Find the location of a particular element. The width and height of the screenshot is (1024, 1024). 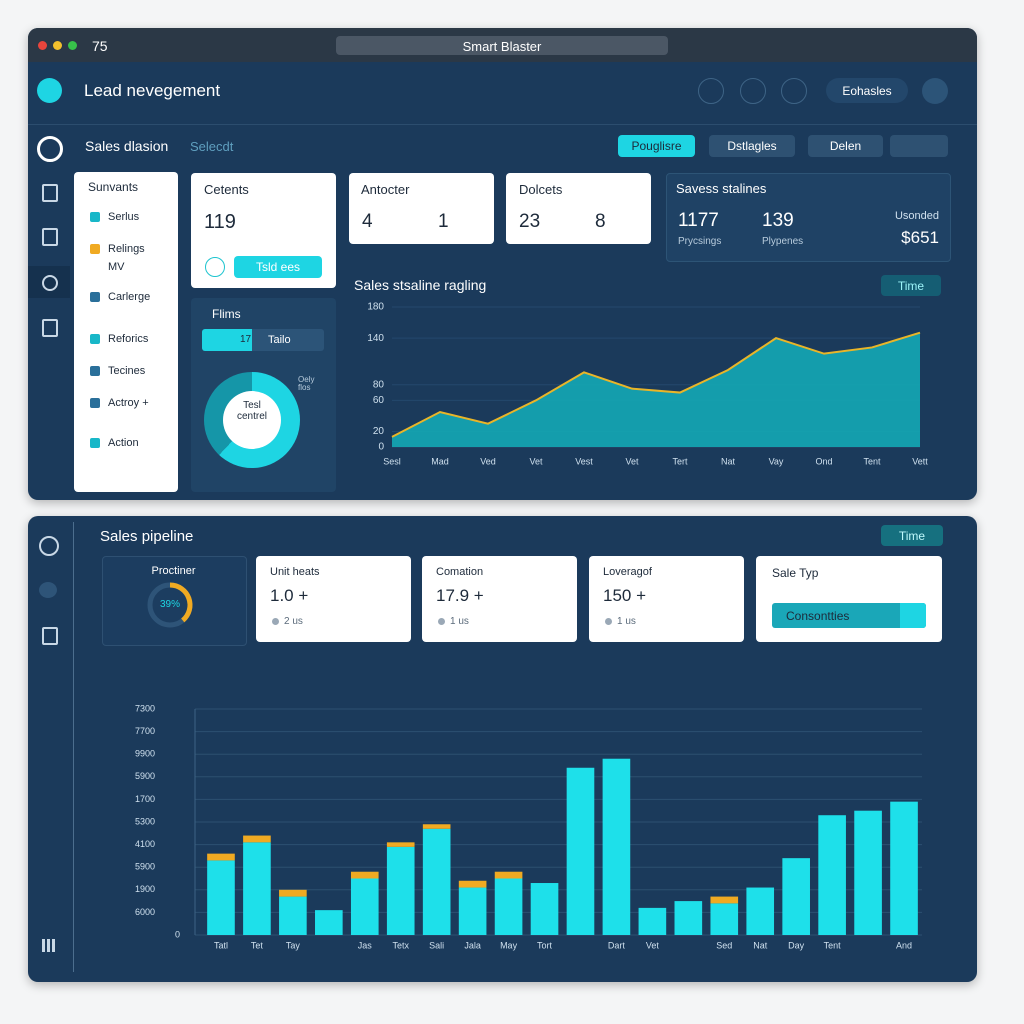

add-button is located at coordinates (935, 91).